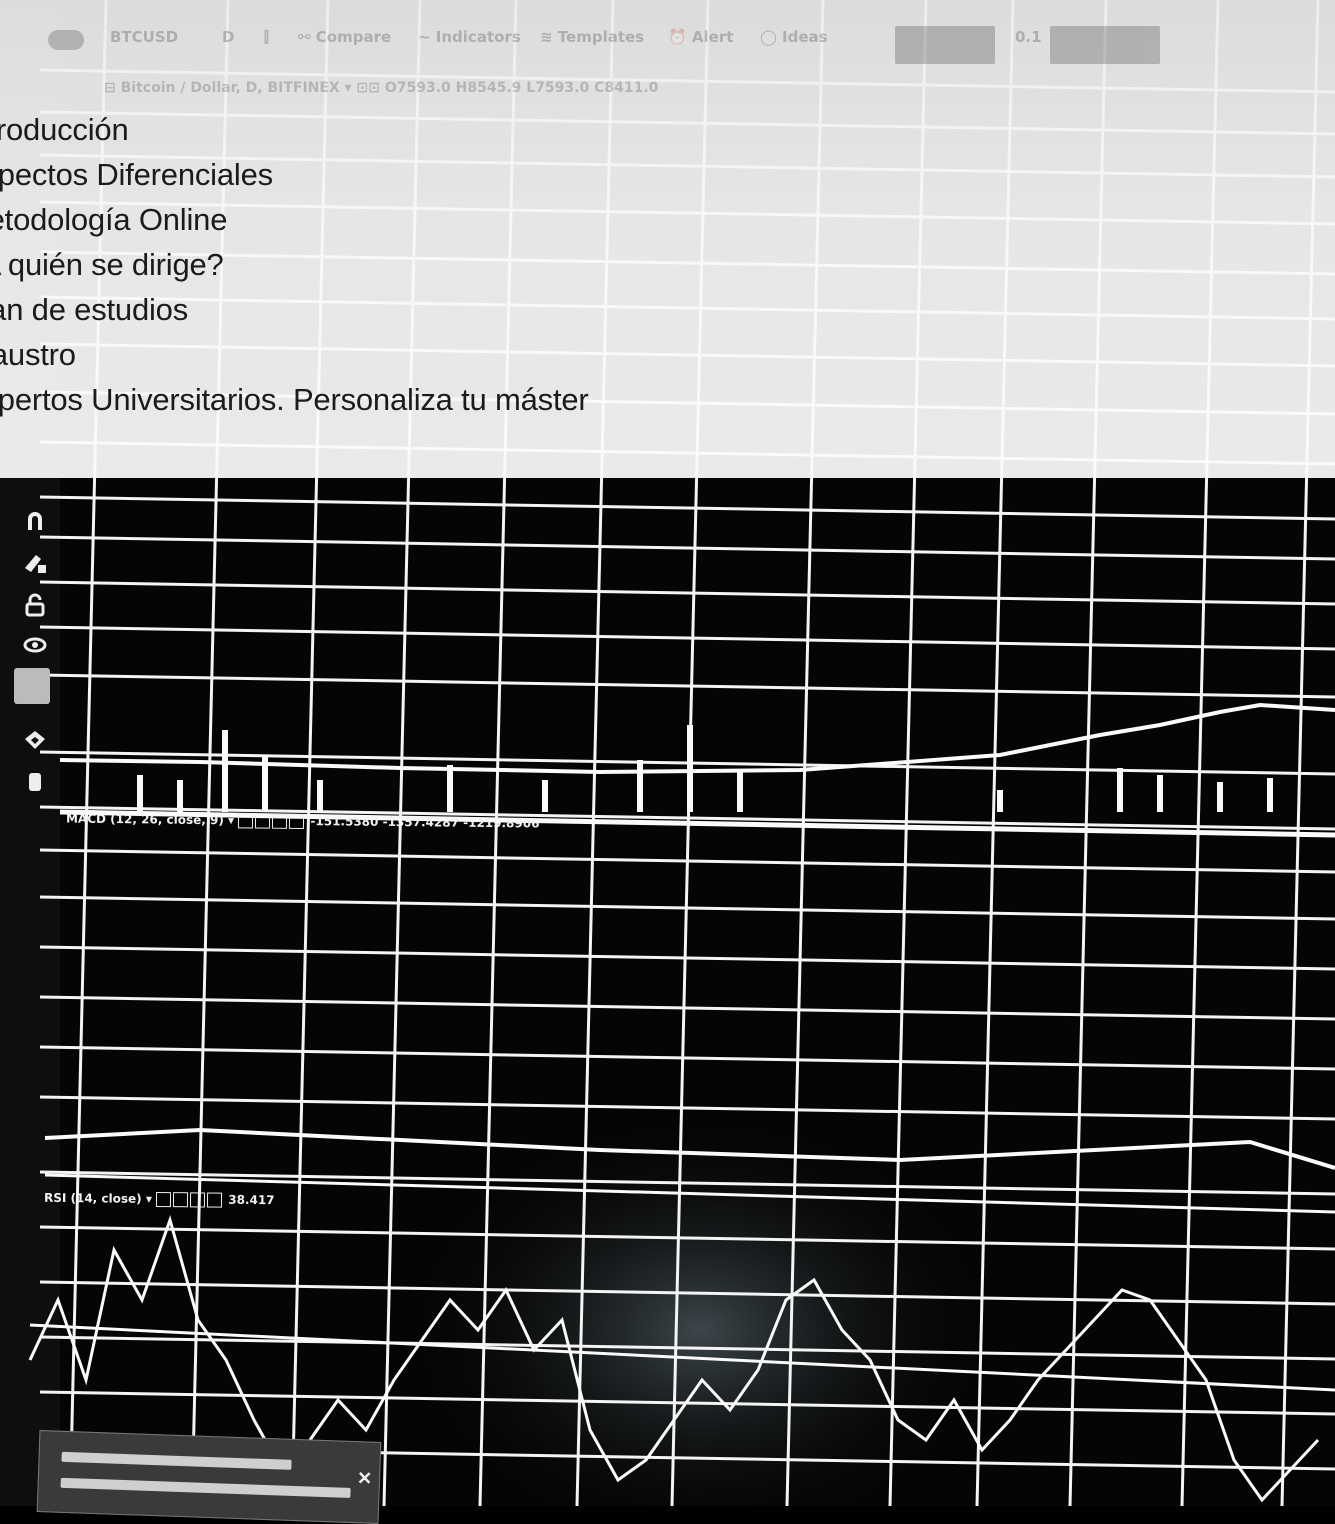 This screenshot has width=1335, height=1524. What do you see at coordinates (364, 1478) in the screenshot?
I see `close-icon: ✕` at bounding box center [364, 1478].